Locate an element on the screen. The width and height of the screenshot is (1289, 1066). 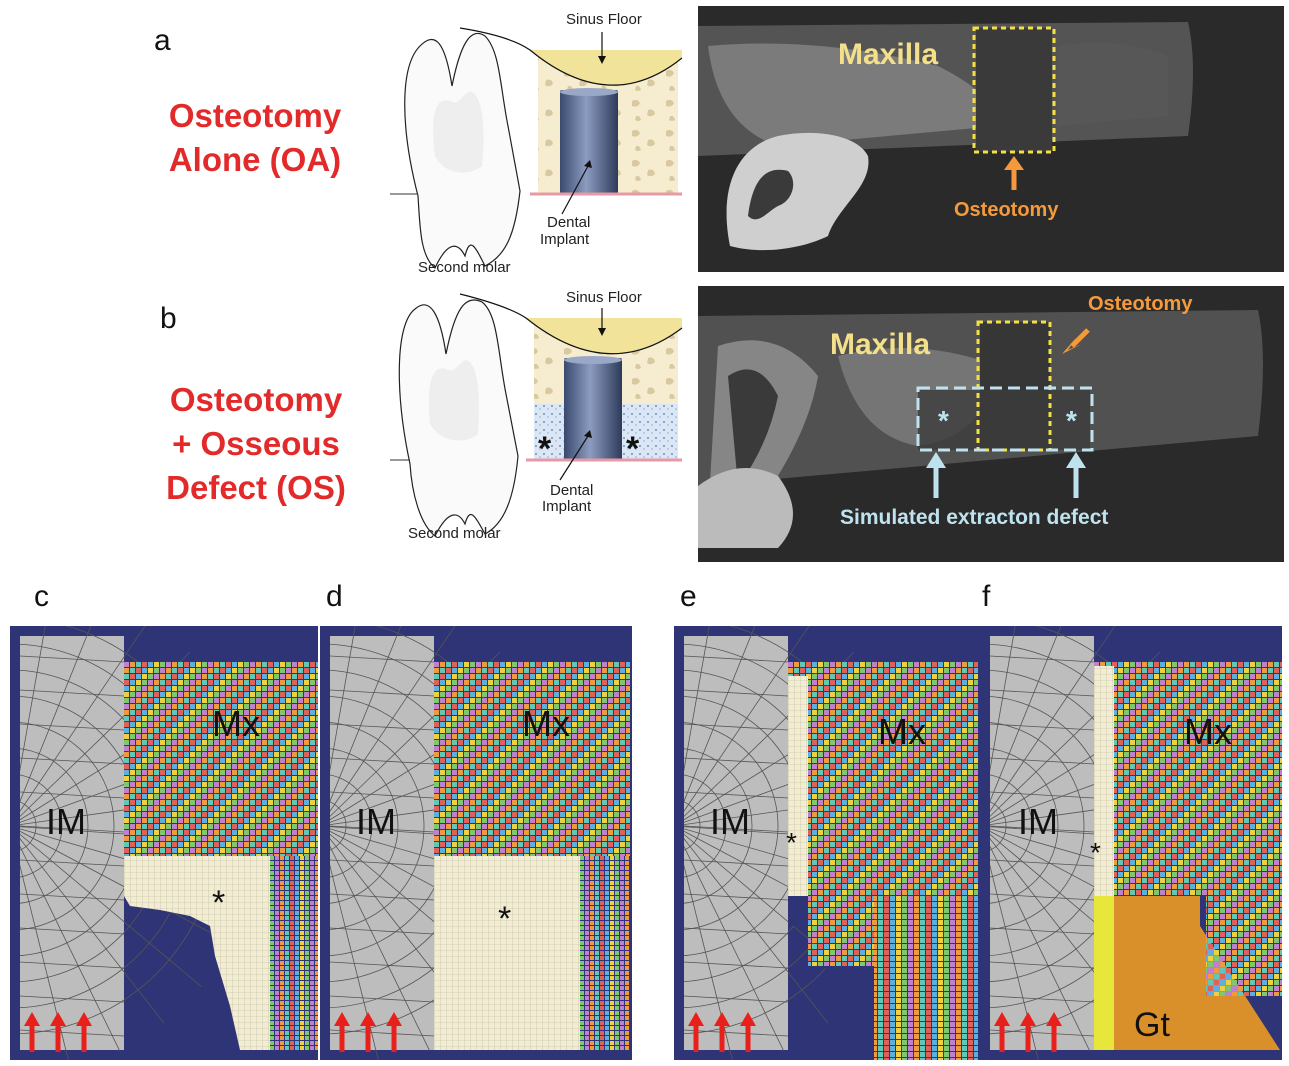
xray-a-osteotomy-cavity is located at coordinates (1014, 90).